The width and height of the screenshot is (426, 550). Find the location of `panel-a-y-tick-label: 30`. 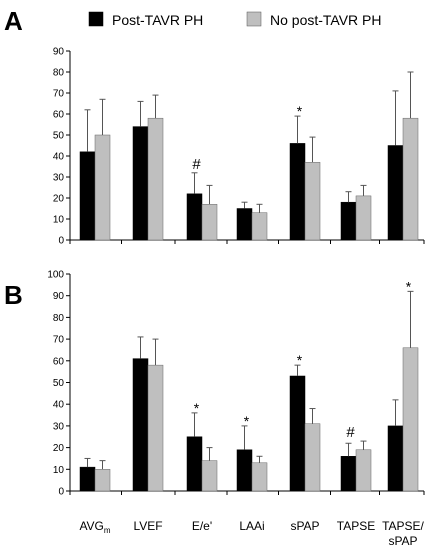

panel-a-y-tick-label: 30 is located at coordinates (59, 178).